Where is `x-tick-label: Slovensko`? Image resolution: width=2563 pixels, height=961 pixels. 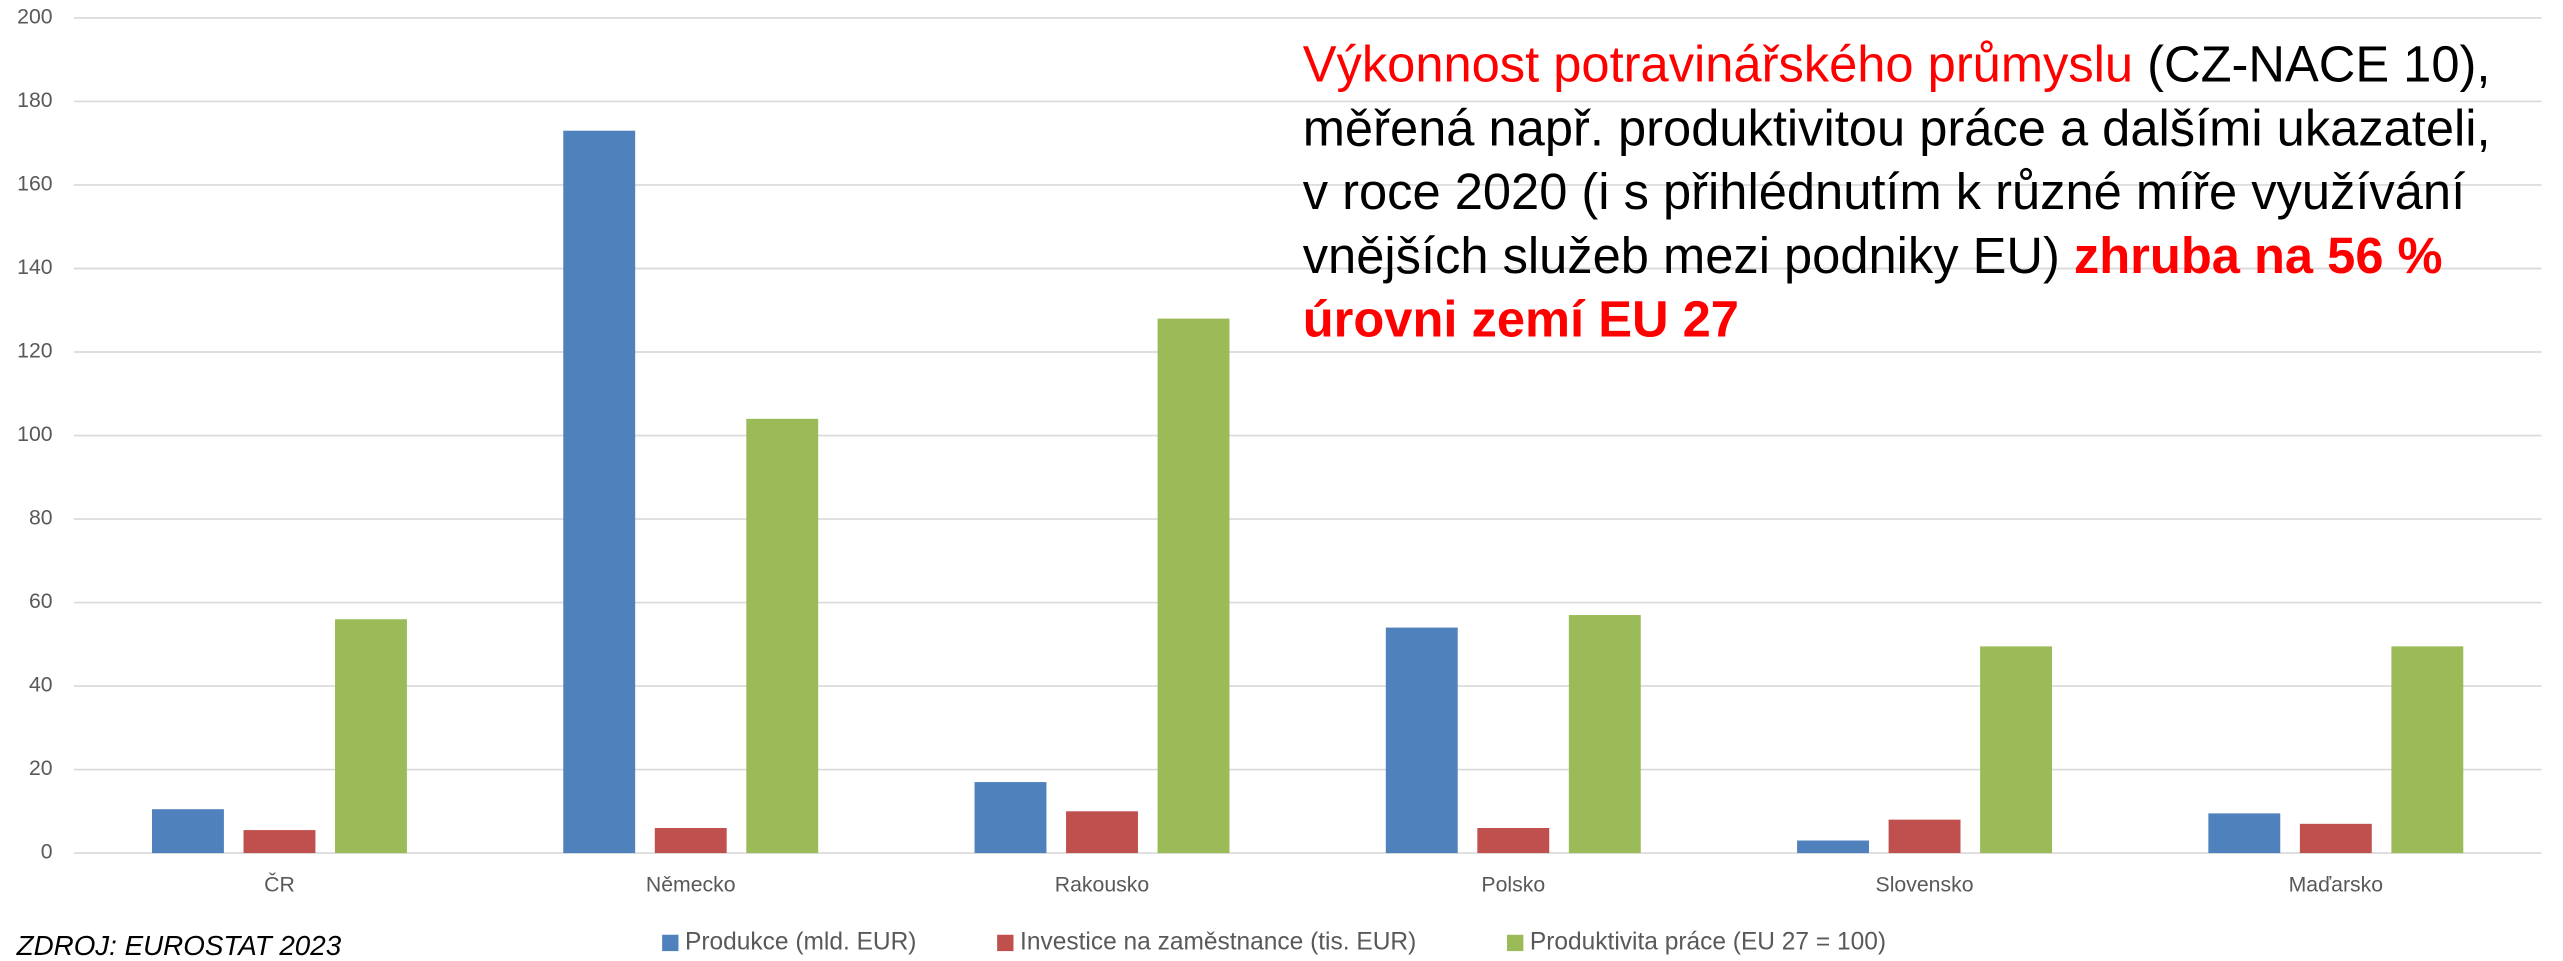
x-tick-label: Slovensko is located at coordinates (1925, 884).